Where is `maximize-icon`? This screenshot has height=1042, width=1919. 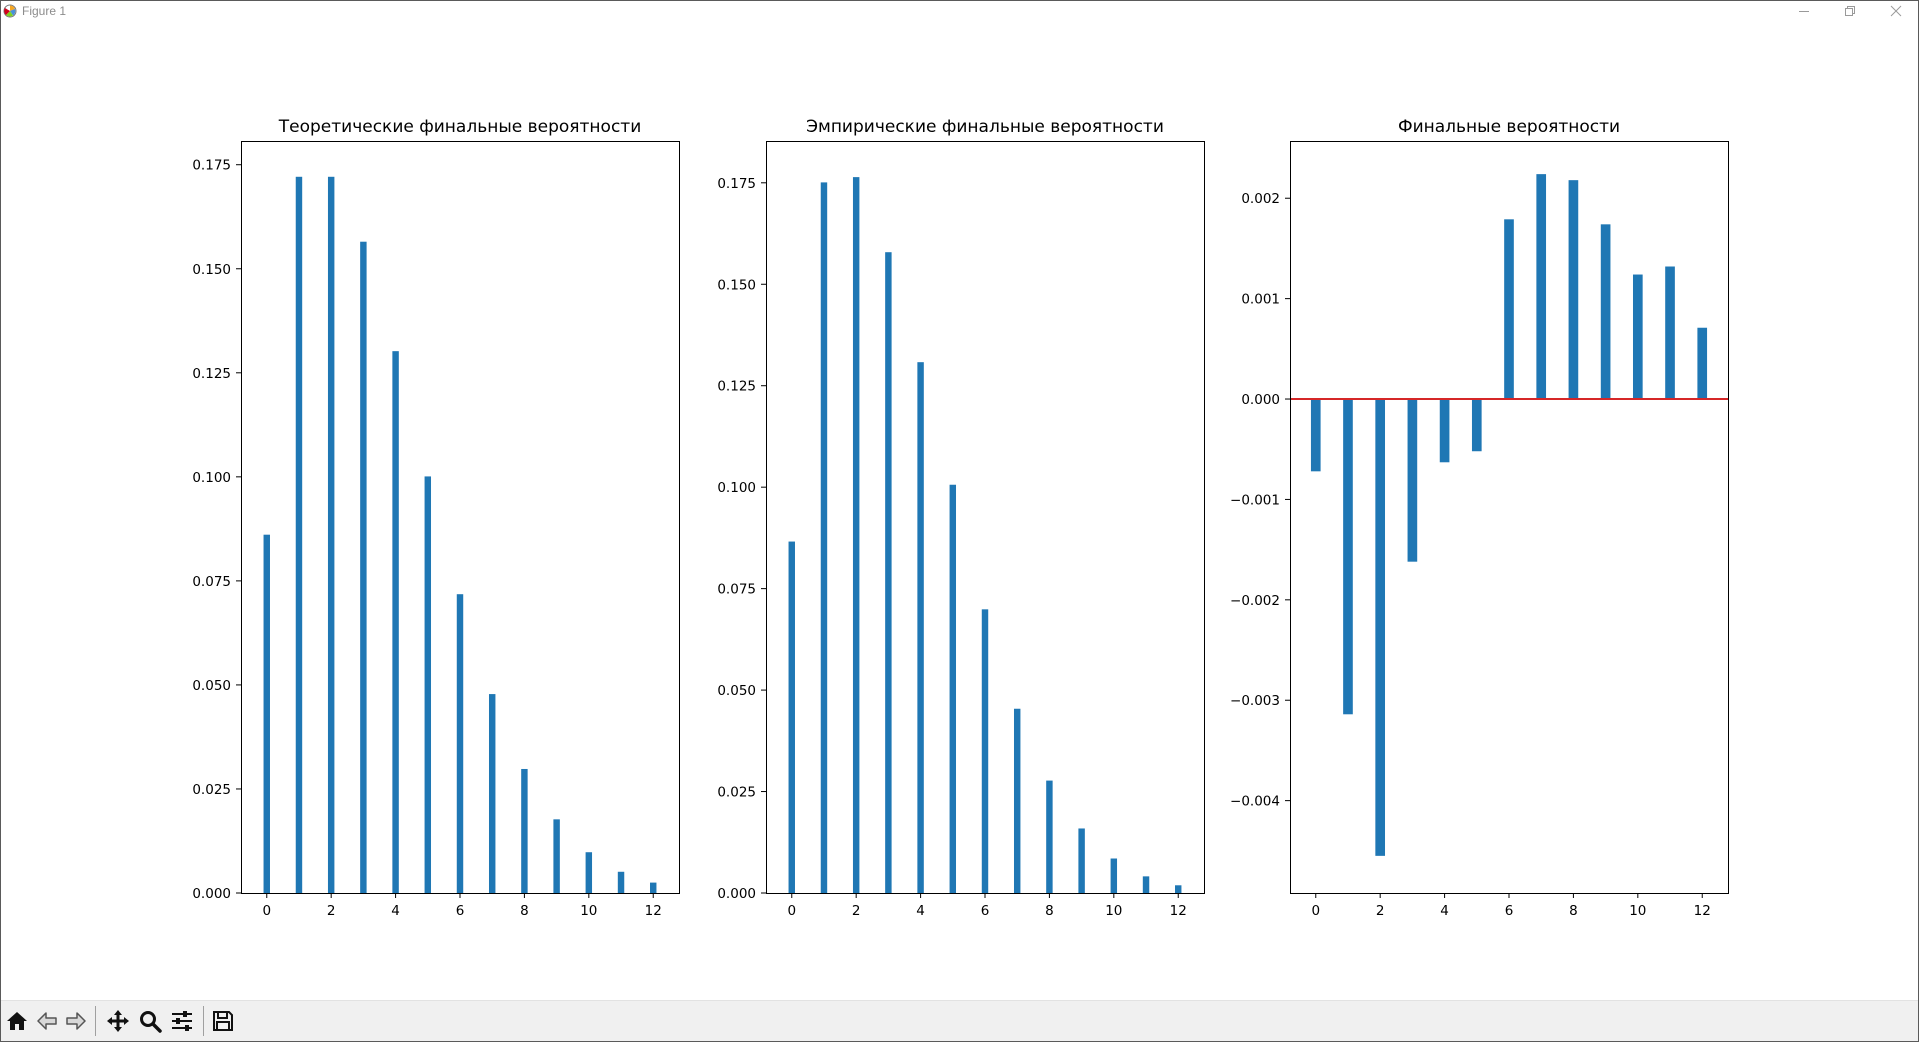 maximize-icon is located at coordinates (1850, 11).